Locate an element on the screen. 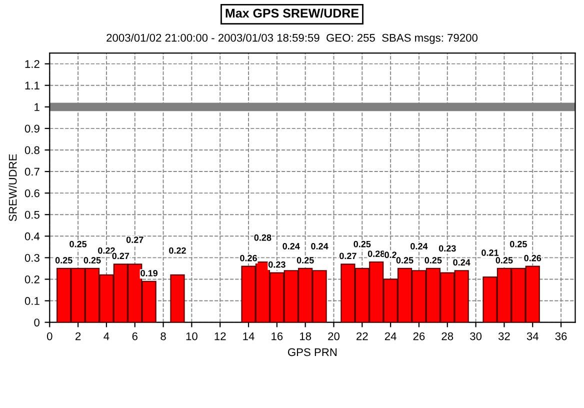 This screenshot has height=408, width=584. data-label: 0.2 is located at coordinates (390, 255).